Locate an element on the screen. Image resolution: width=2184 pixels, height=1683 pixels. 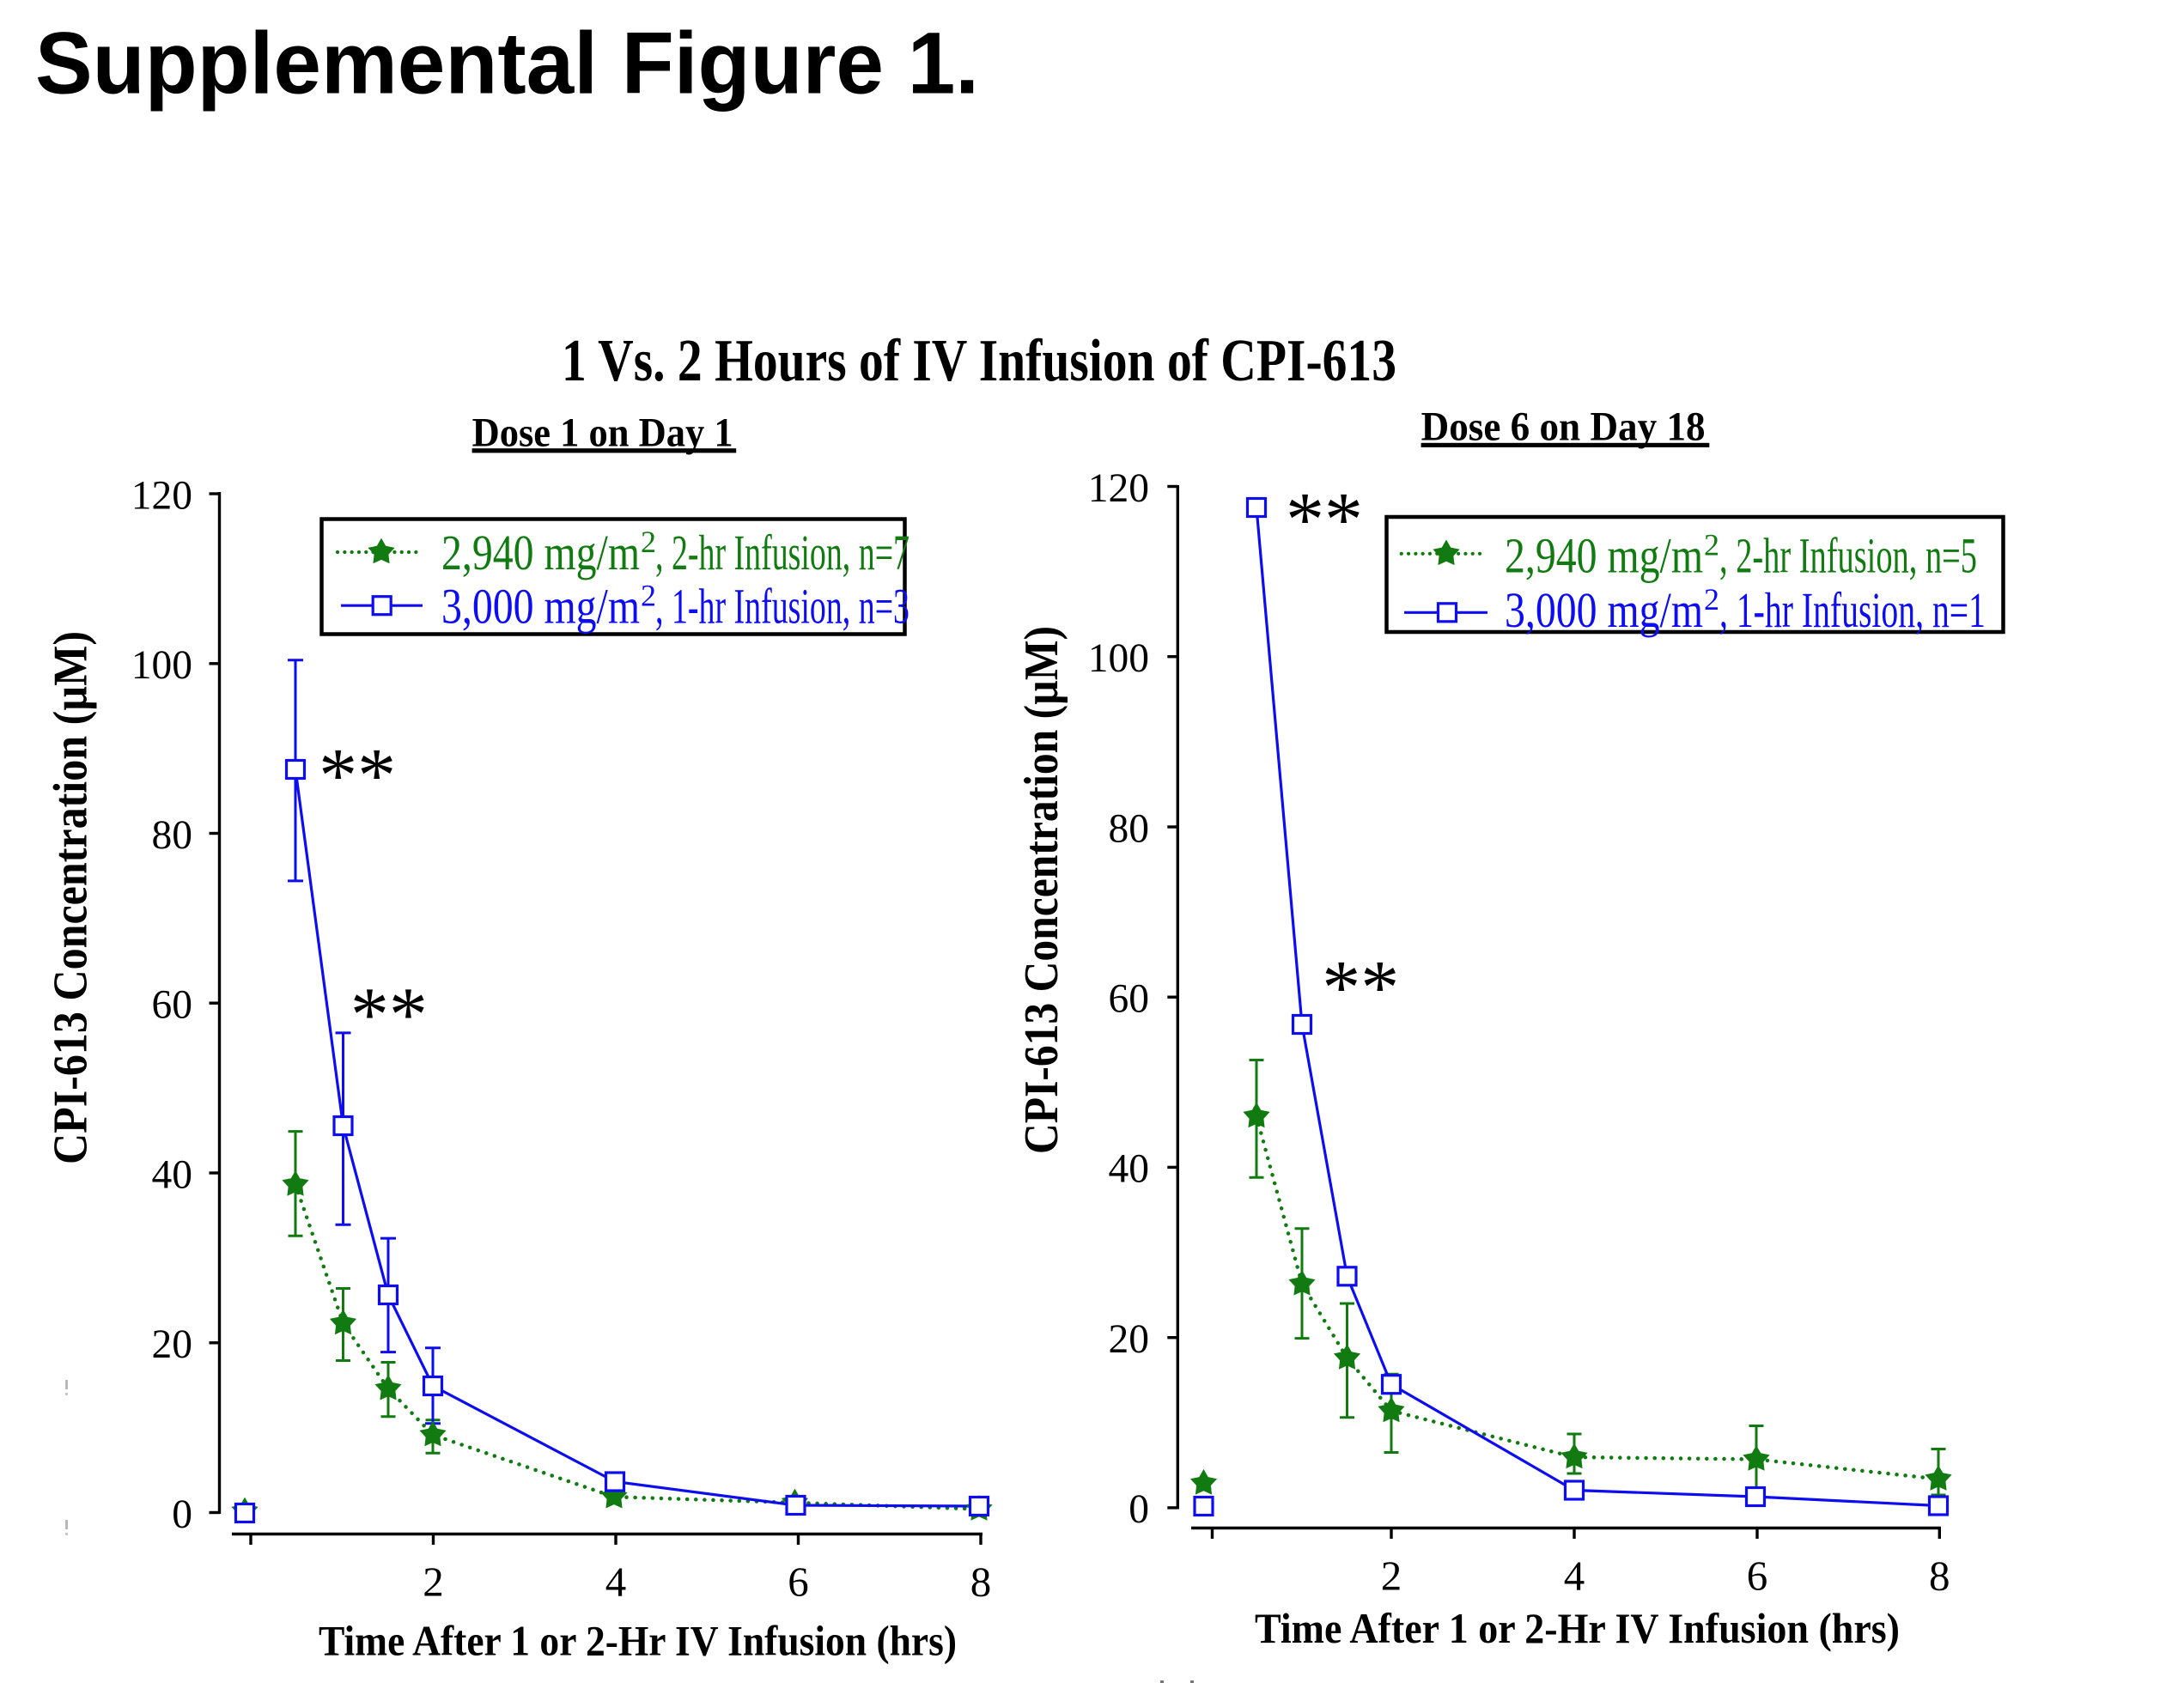
svg-text: , 1-hr Infusion, n=1 is located at coordinates (1853, 610).